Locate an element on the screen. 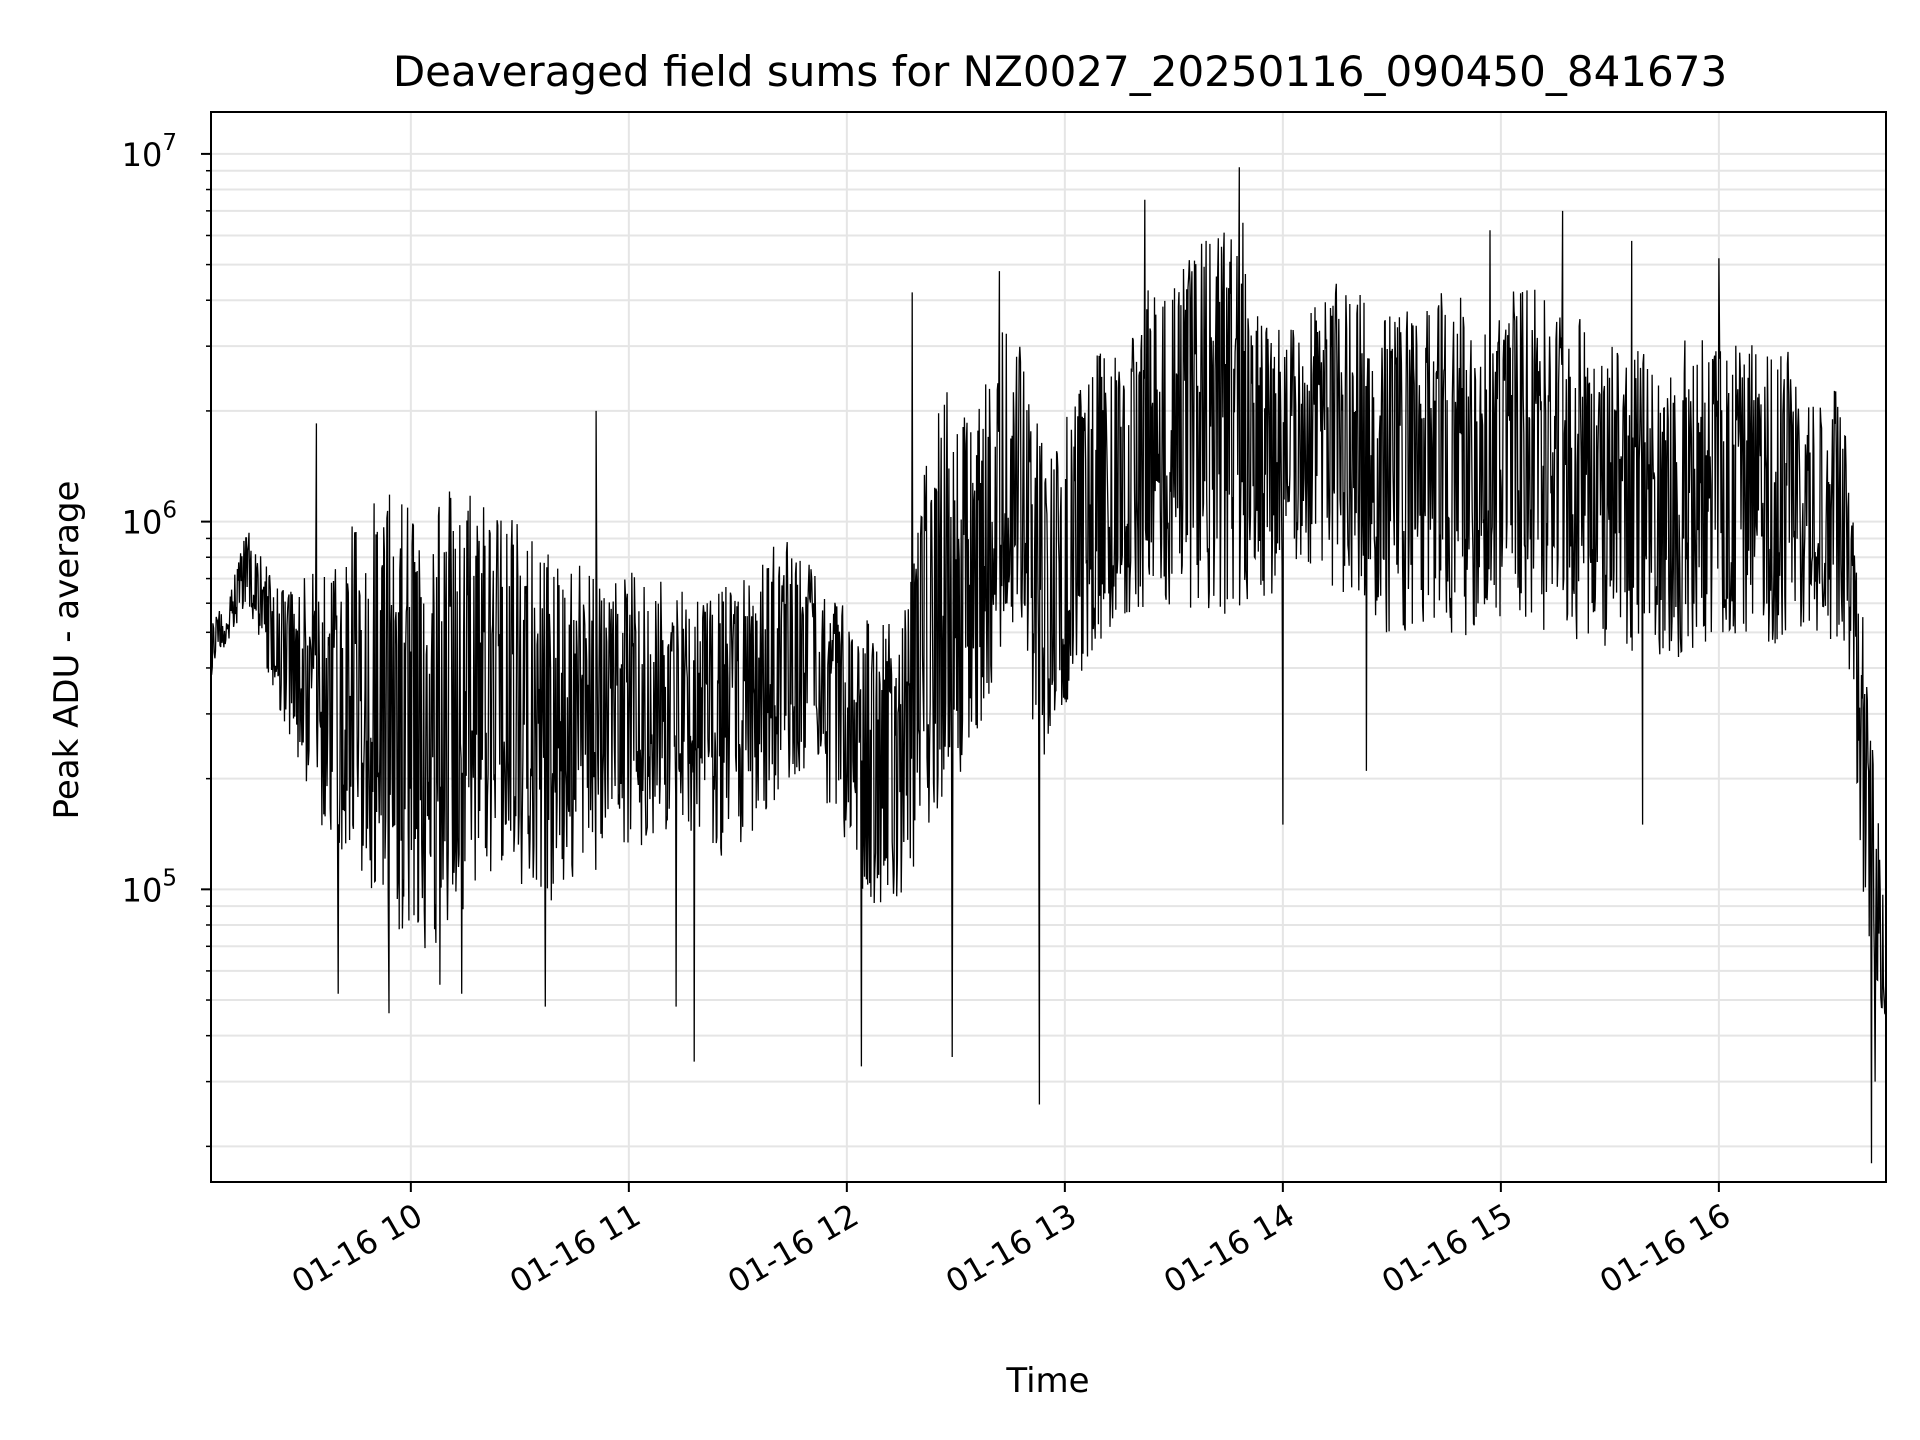  y-tick-label: 10⁶ is located at coordinates (149, 520).